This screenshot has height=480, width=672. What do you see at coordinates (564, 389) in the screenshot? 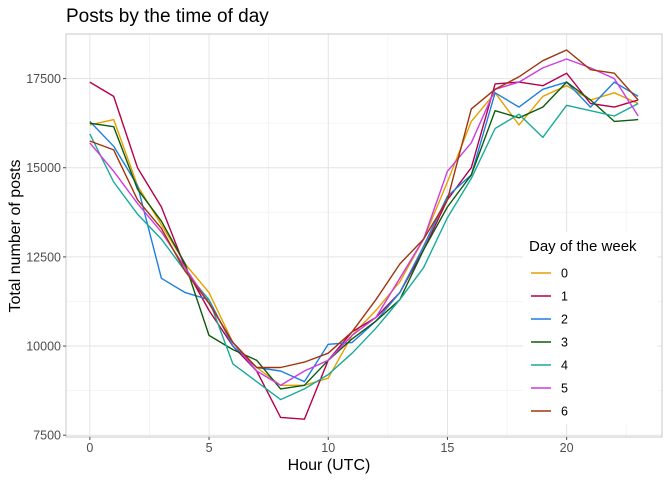
I see `legend-label-5: 5` at bounding box center [564, 389].